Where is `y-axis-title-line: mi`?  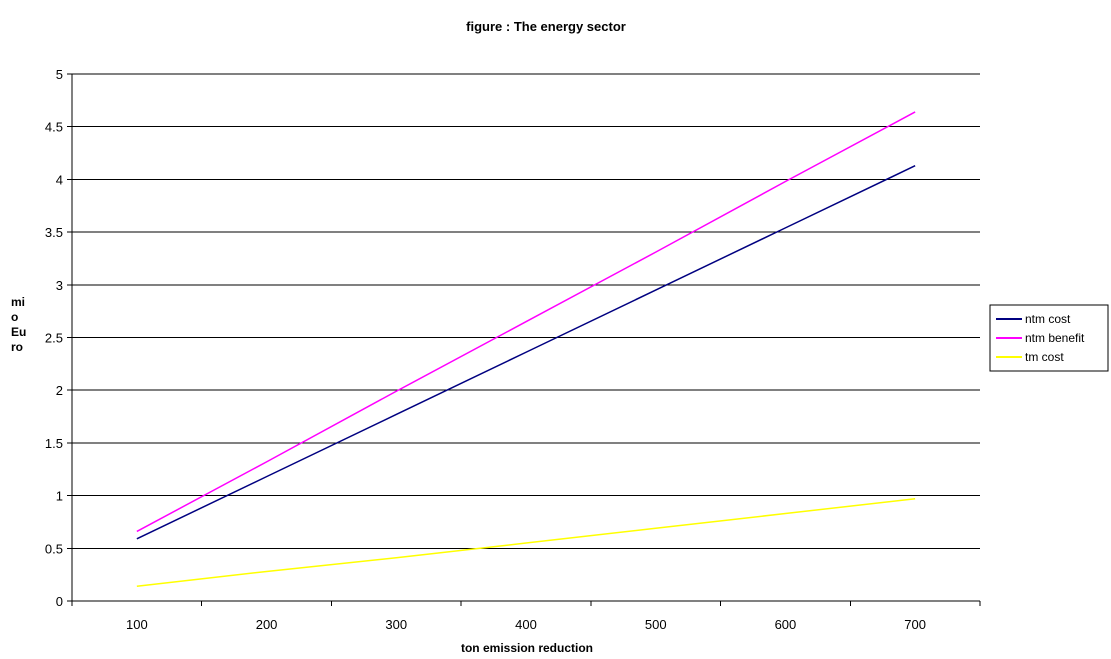 y-axis-title-line: mi is located at coordinates (18, 302).